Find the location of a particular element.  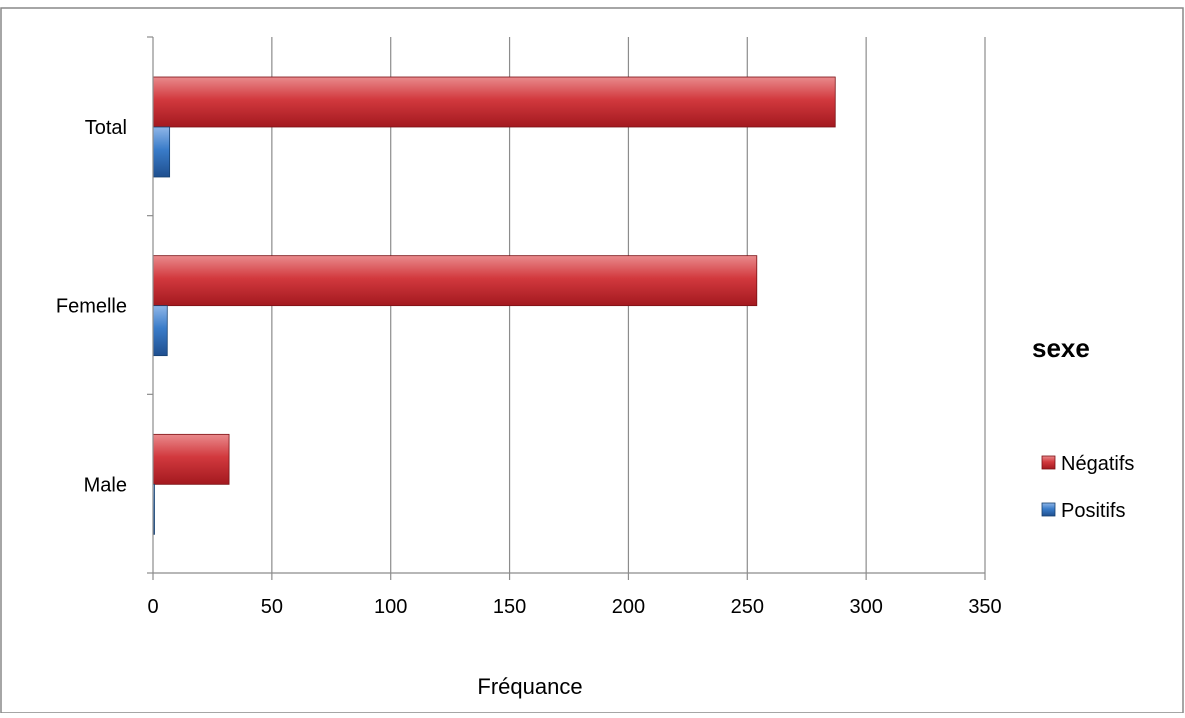

x-tick-label-0: 0 is located at coordinates (152, 607).